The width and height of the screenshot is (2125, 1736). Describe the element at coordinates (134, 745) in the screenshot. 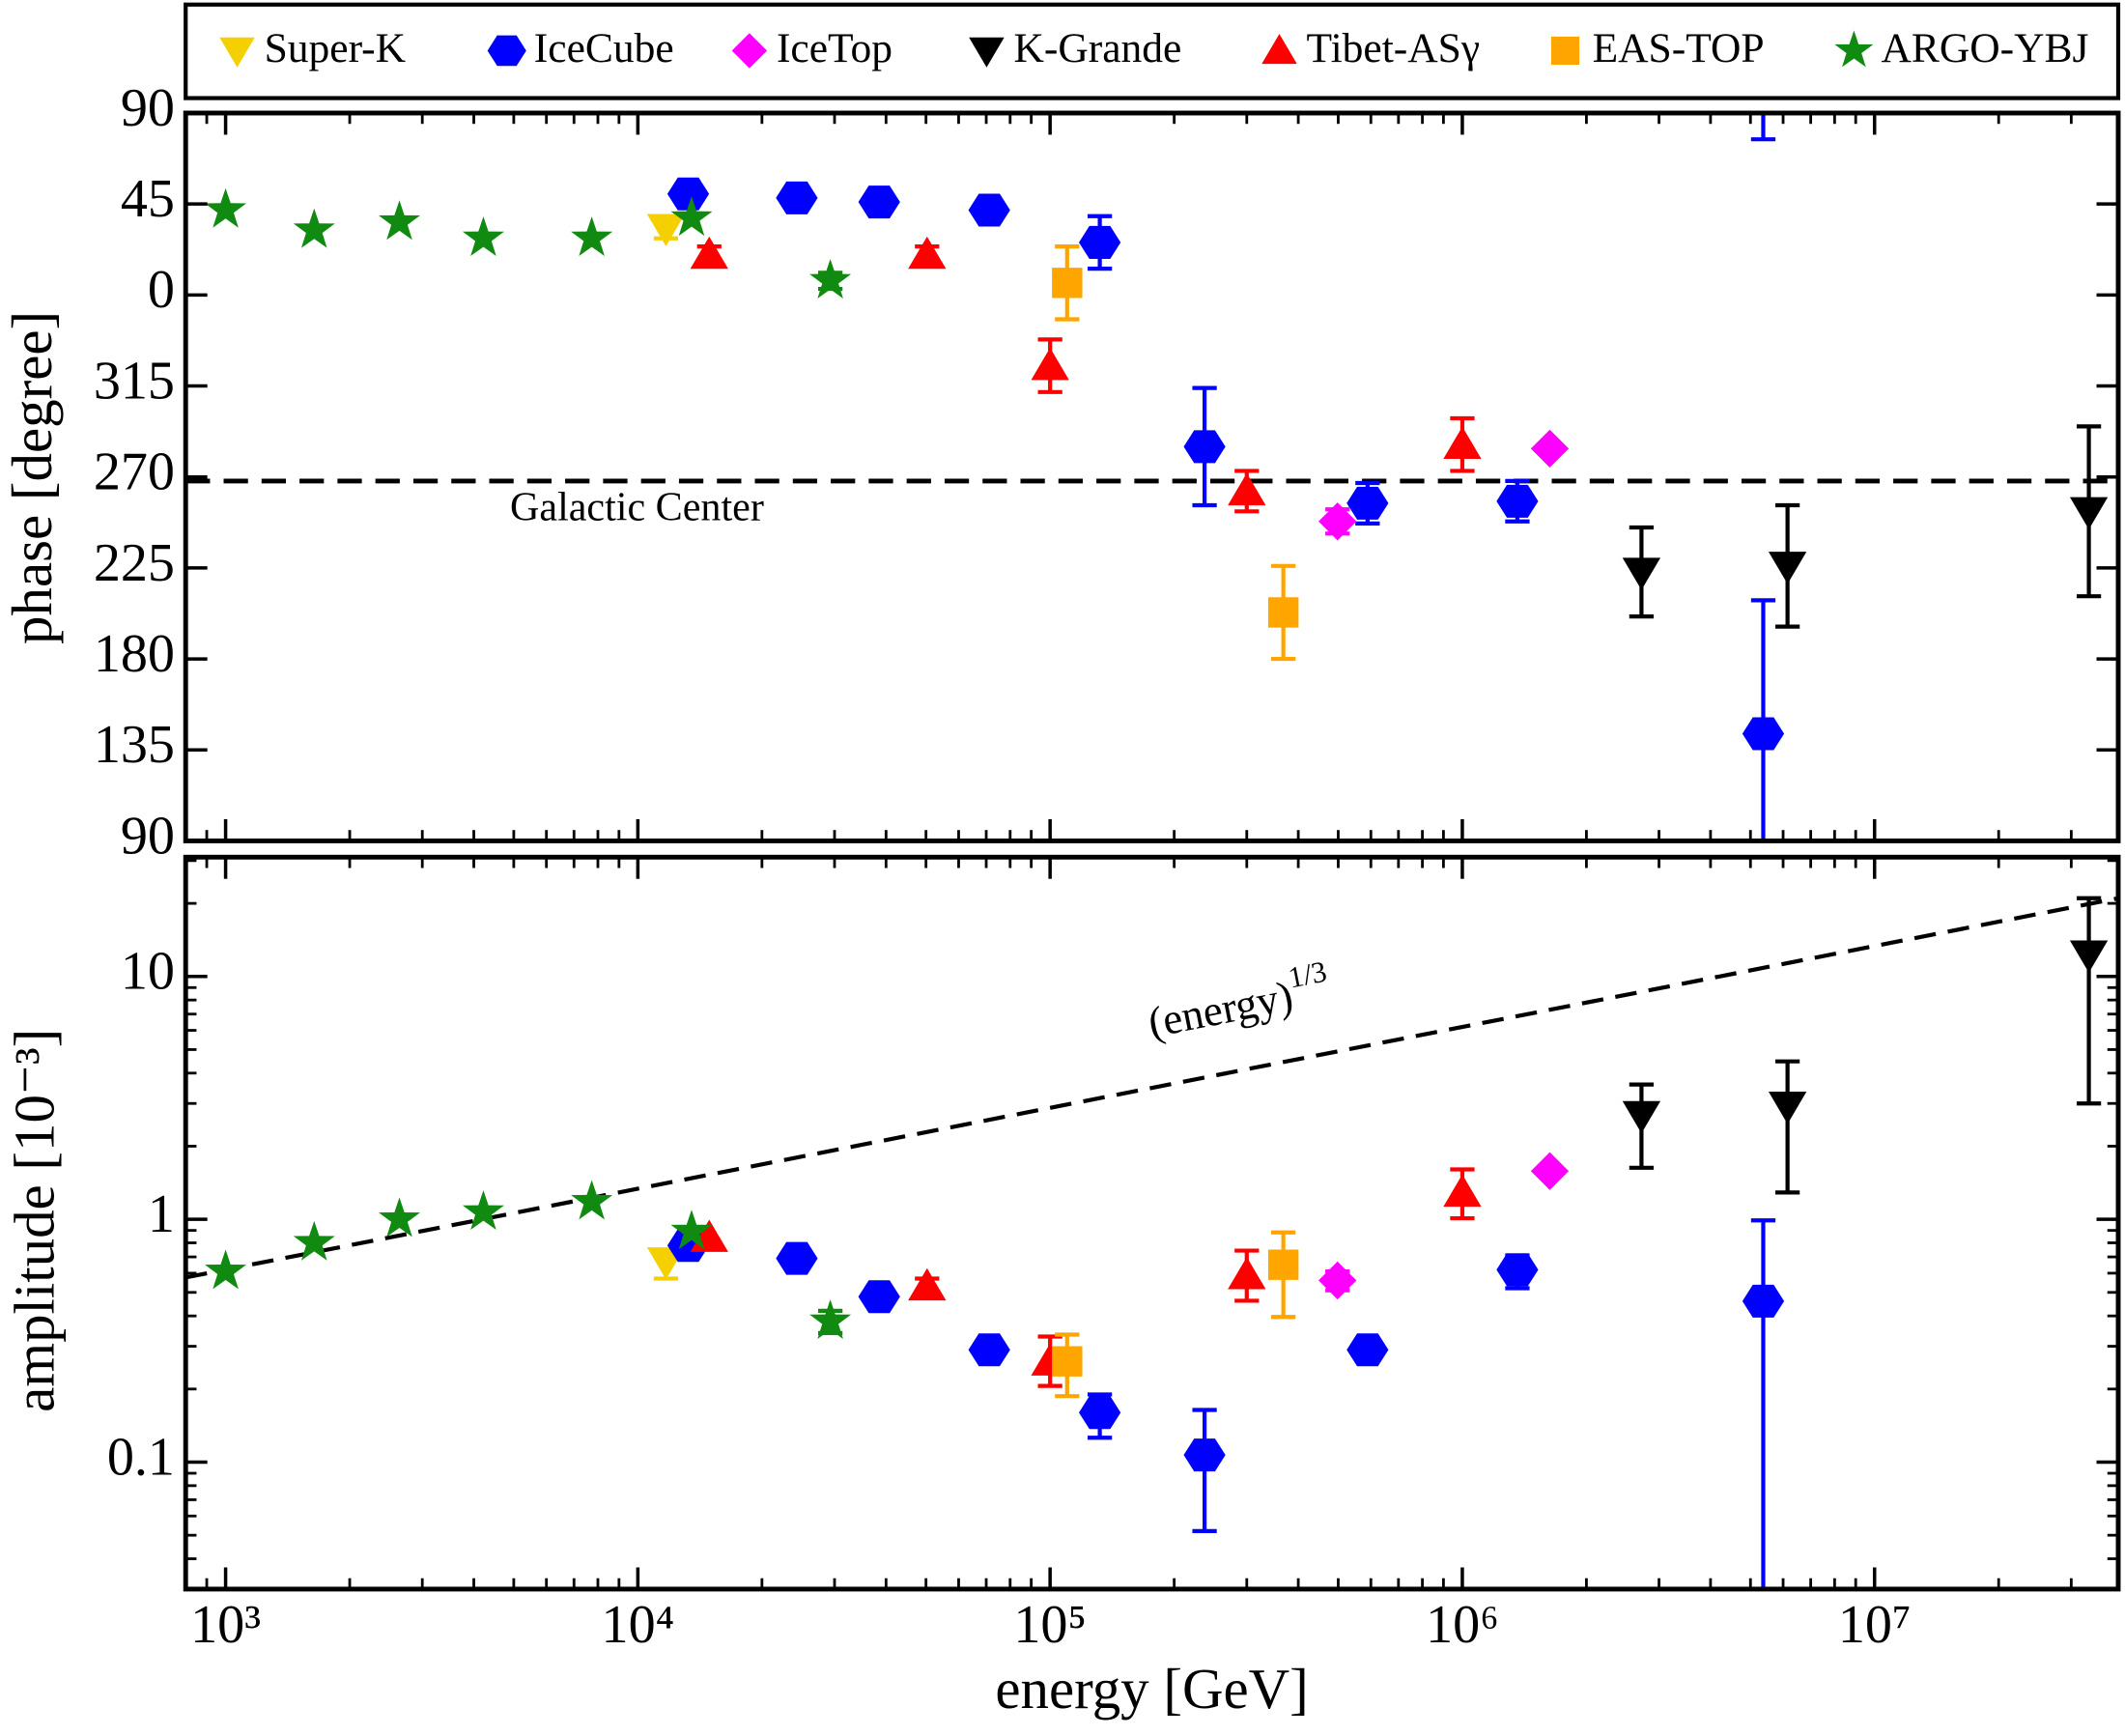

I see `y-tick-label: 135` at that location.